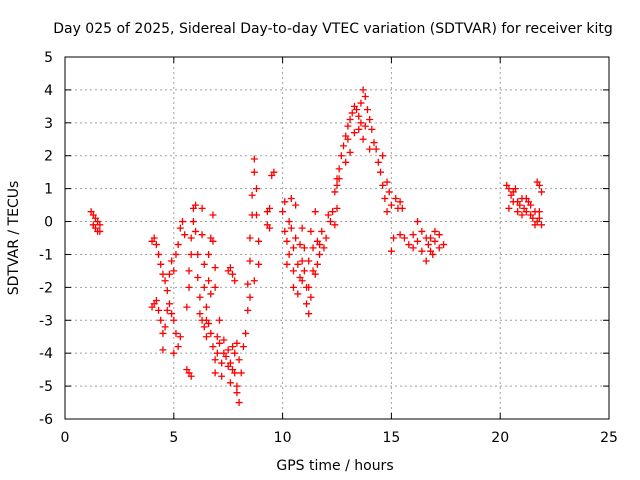  I want to click on y-tick-label: 2, so click(48, 157).